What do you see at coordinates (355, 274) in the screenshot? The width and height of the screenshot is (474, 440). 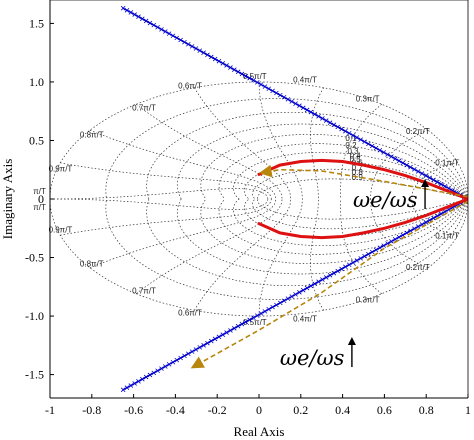 I see `annotations: ωe/ωs ωe/ωs` at bounding box center [355, 274].